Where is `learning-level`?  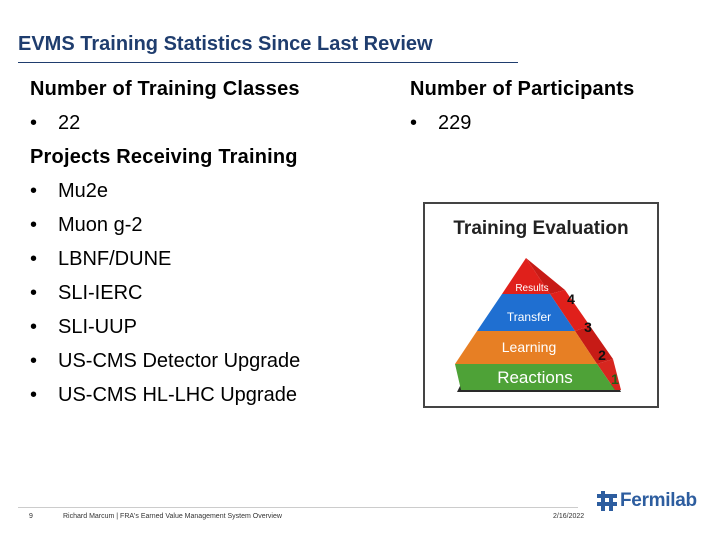
learning-level is located at coordinates (526, 347).